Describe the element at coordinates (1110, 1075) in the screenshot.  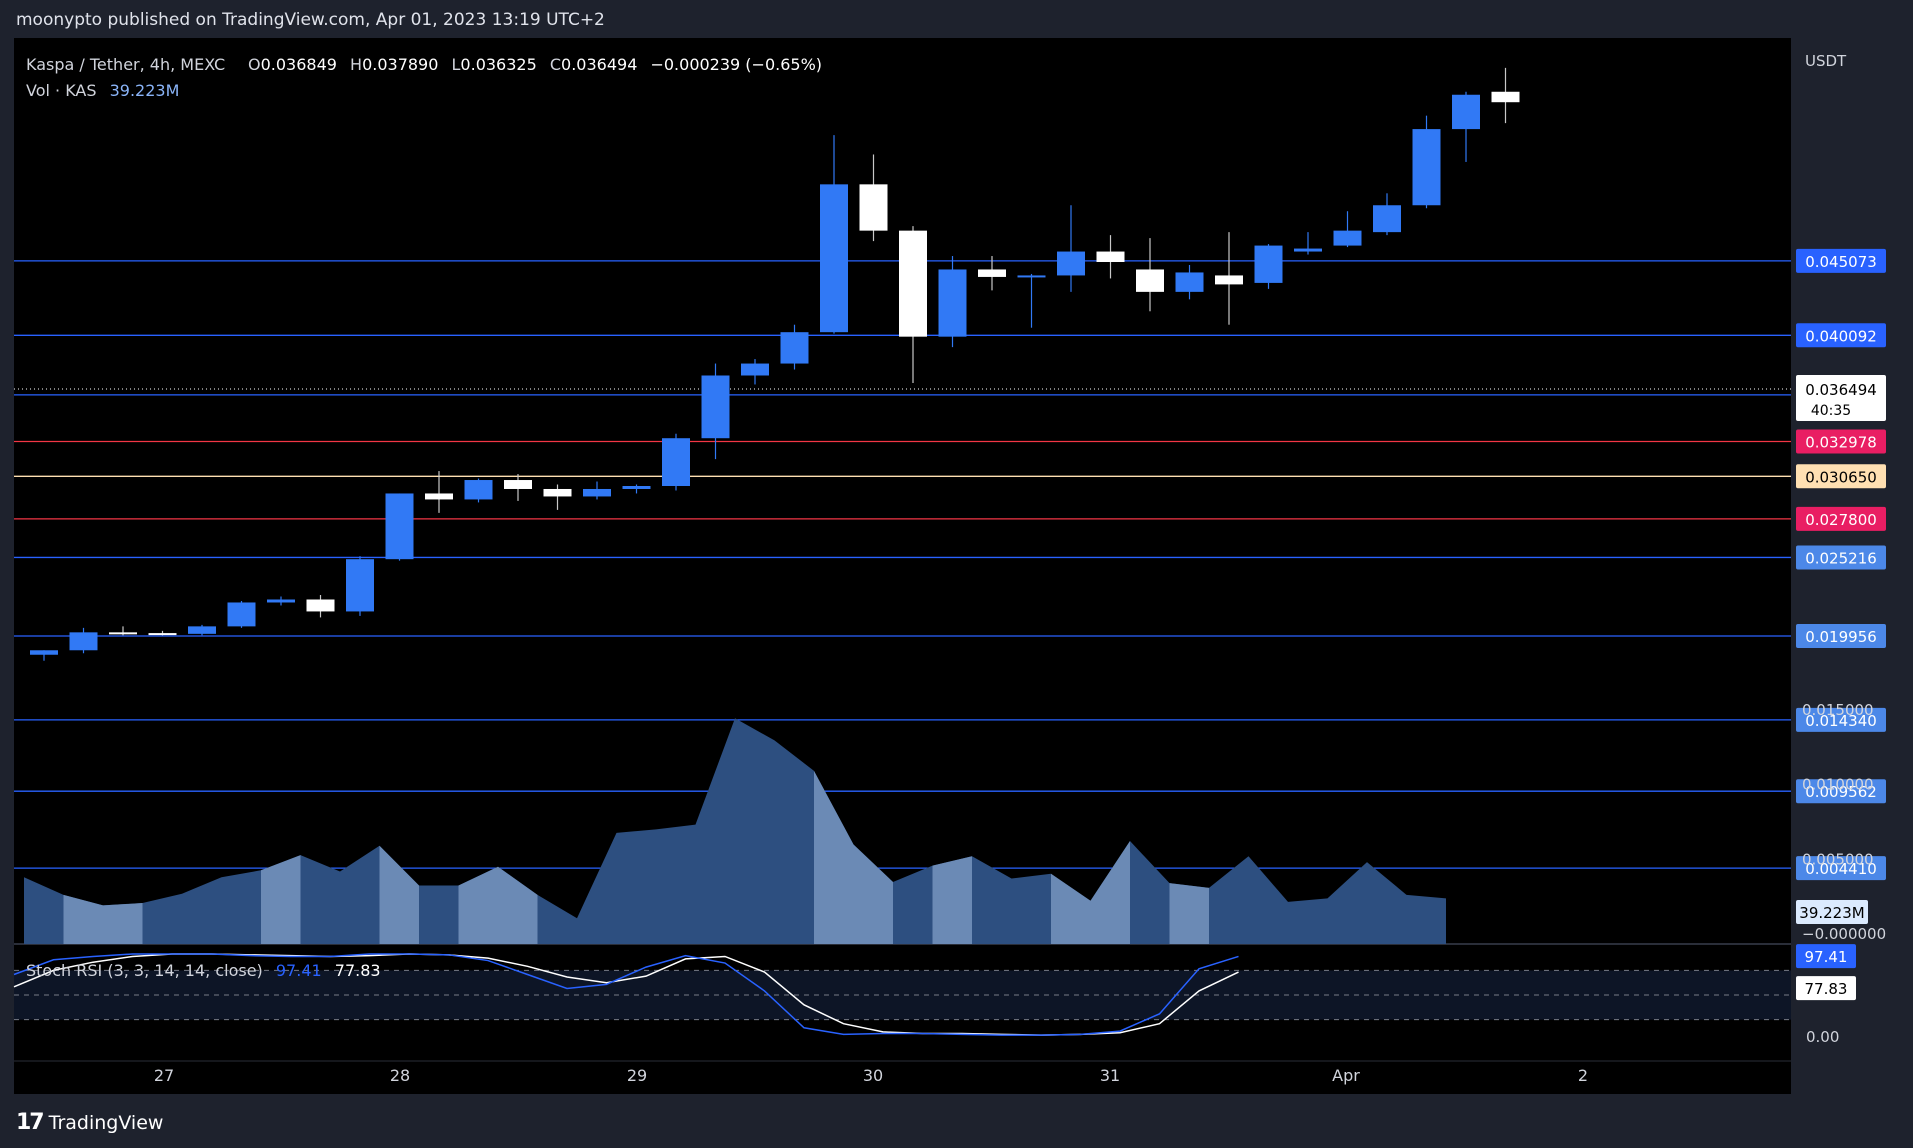
I see `x-tick-label: 31` at that location.